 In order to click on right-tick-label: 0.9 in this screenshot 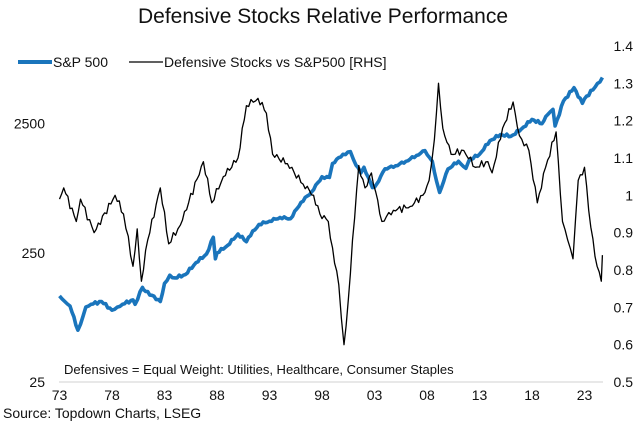, I will do `click(624, 233)`.